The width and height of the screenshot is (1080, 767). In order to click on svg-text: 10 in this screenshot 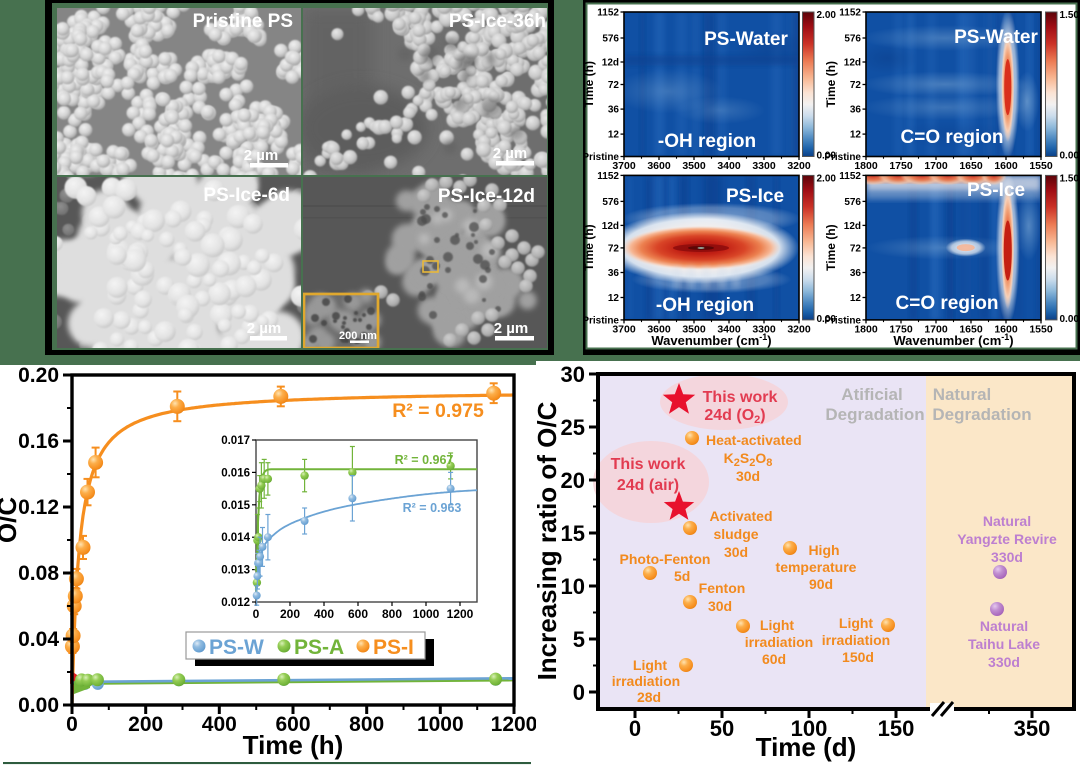, I will do `click(573, 586)`.